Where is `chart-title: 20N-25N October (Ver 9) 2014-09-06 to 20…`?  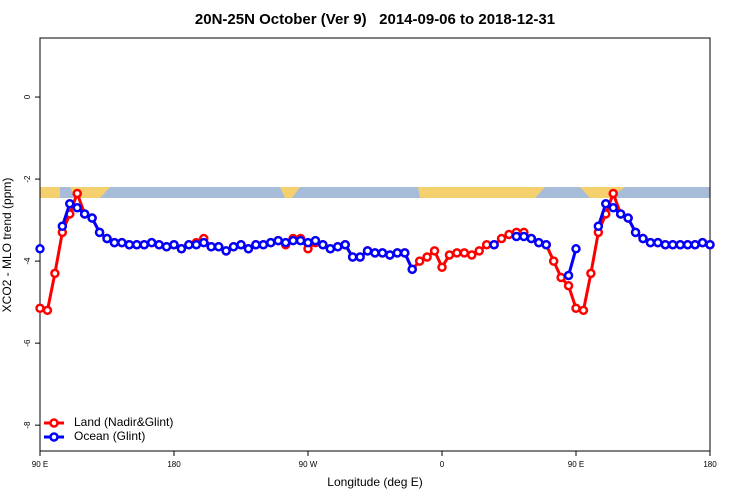 chart-title: 20N-25N October (Ver 9) 2014-09-06 to 20… is located at coordinates (375, 19).